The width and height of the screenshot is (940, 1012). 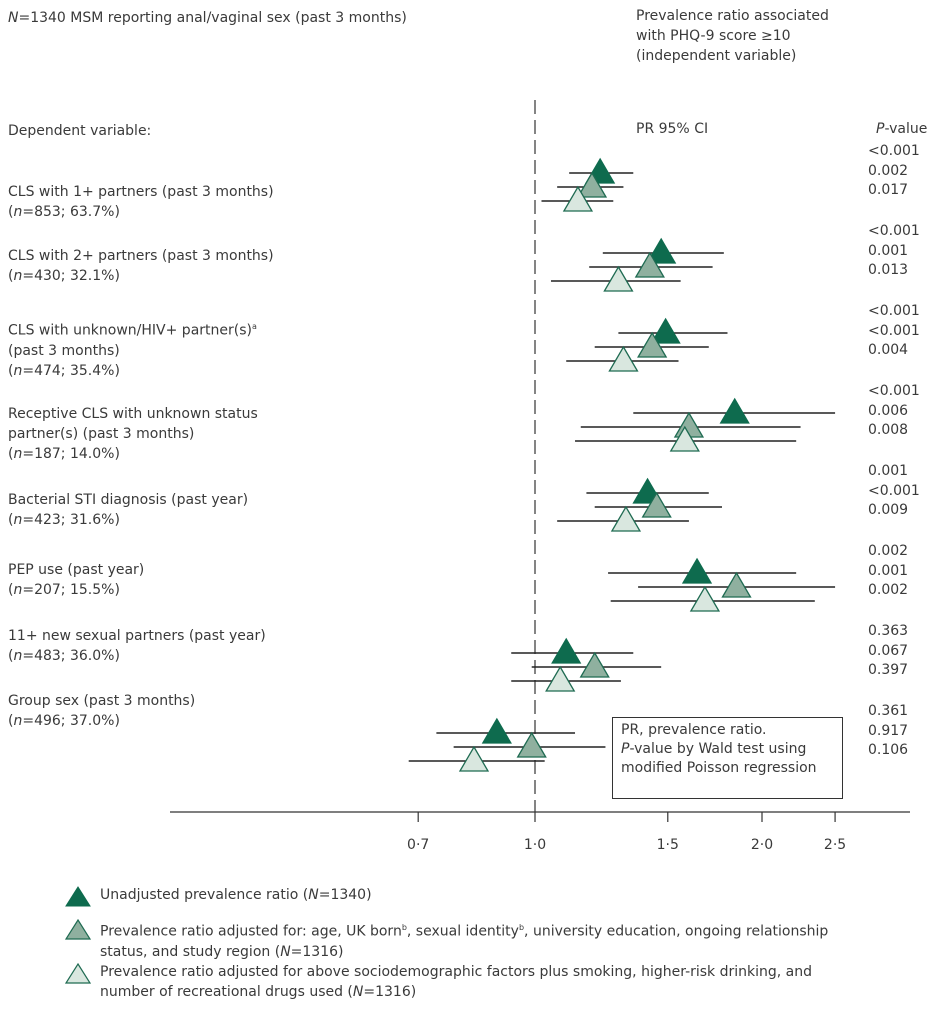 What do you see at coordinates (888, 410) in the screenshot?
I see `pvalue: 0.006` at bounding box center [888, 410].